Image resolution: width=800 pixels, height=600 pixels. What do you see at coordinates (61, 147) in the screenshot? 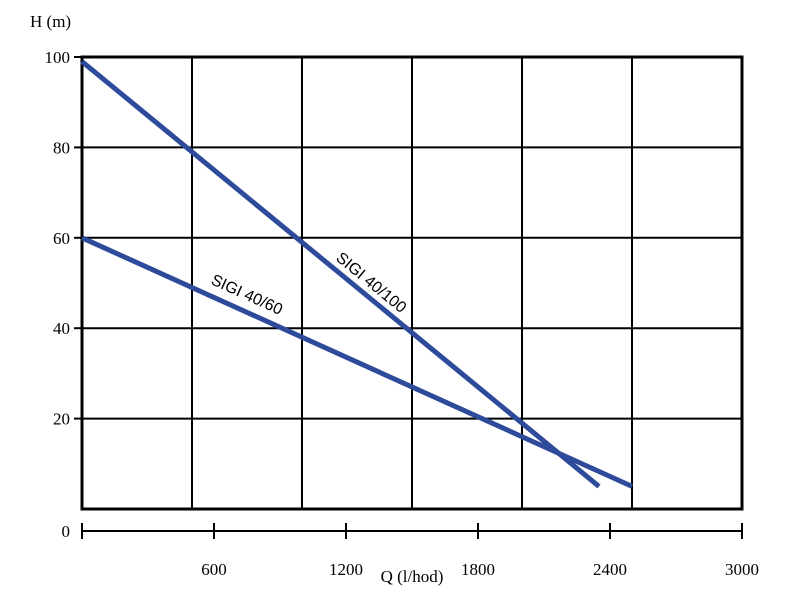
I see `y-tick-label: 80` at bounding box center [61, 147].